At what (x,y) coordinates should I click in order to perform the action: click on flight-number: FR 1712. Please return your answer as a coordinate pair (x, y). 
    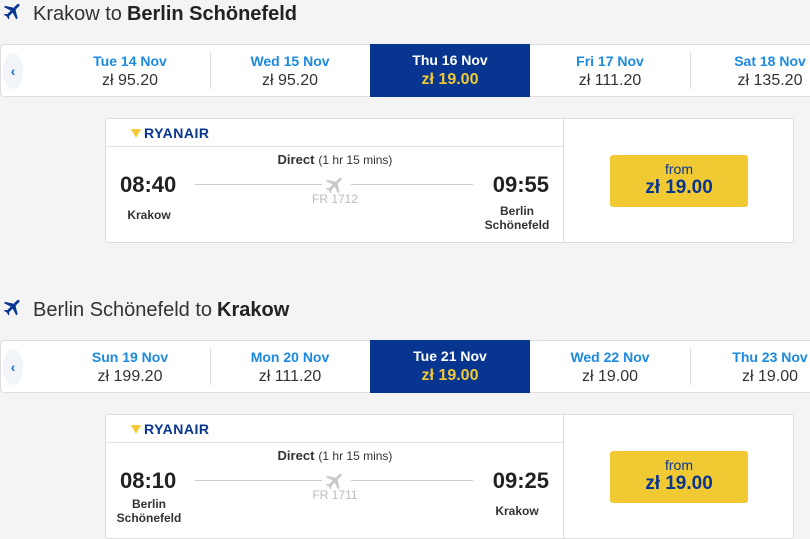
    Looking at the image, I should click on (335, 199).